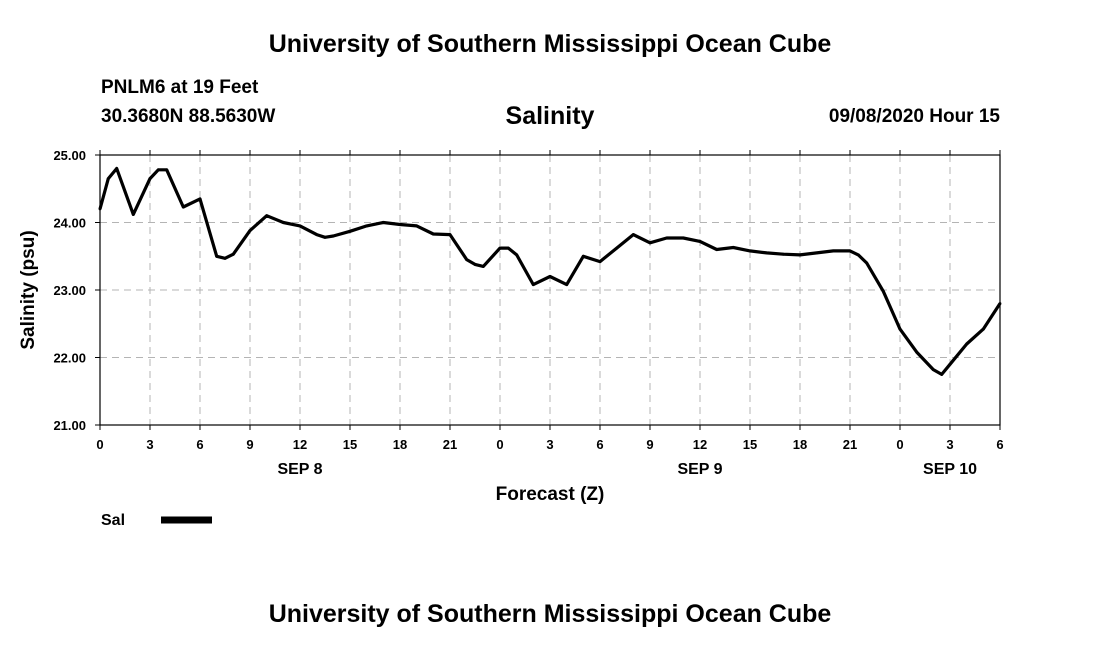  I want to click on datetime-label: 09/08/2020 Hour 15, so click(914, 116).